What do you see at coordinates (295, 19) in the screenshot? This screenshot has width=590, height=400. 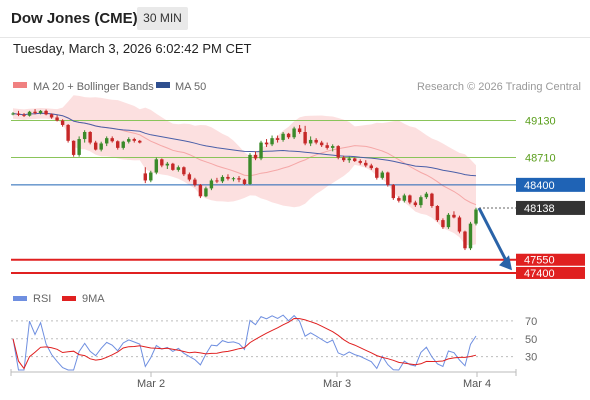 I see `header: Dow Jones (CME) 30 MIN` at bounding box center [295, 19].